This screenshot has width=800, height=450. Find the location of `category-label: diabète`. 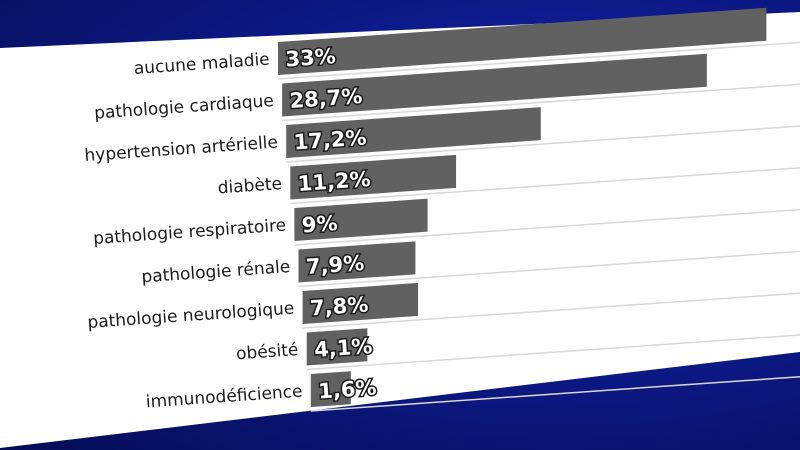

category-label: diabète is located at coordinates (250, 186).